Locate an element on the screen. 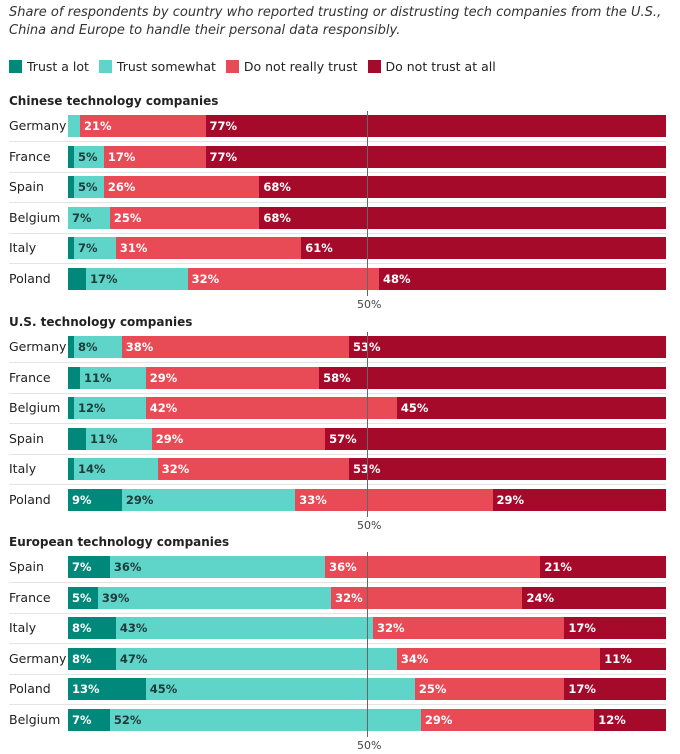 This screenshot has width=680, height=754. country-label: Germany is located at coordinates (38, 658).